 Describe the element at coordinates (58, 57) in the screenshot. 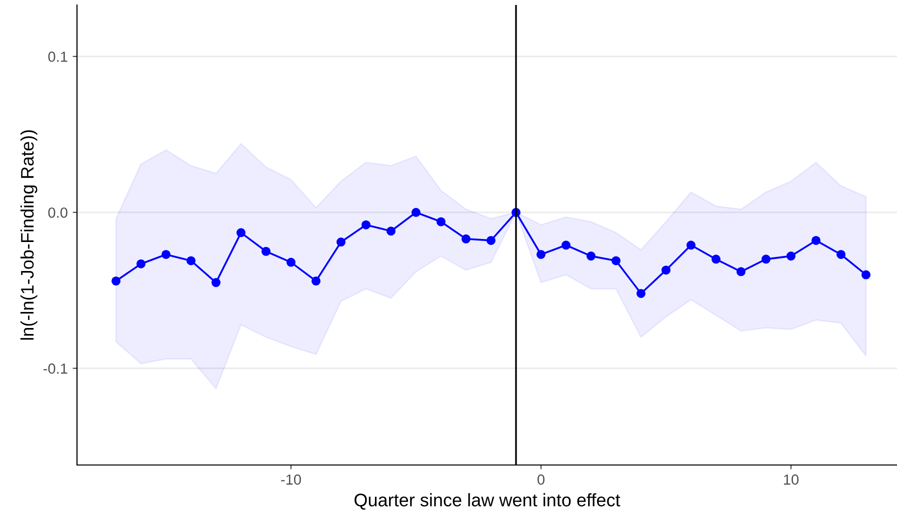

I see `y-tick-label: 0.1` at that location.